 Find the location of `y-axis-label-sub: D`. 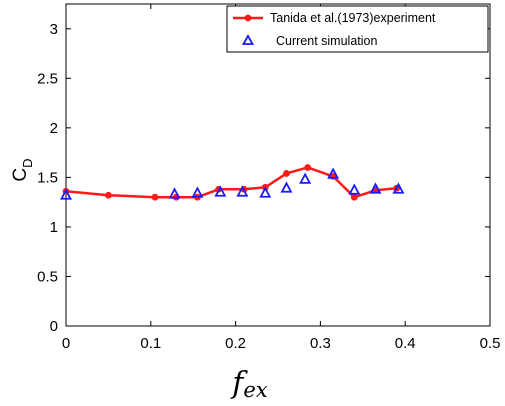

y-axis-label-sub: D is located at coordinates (27, 162).